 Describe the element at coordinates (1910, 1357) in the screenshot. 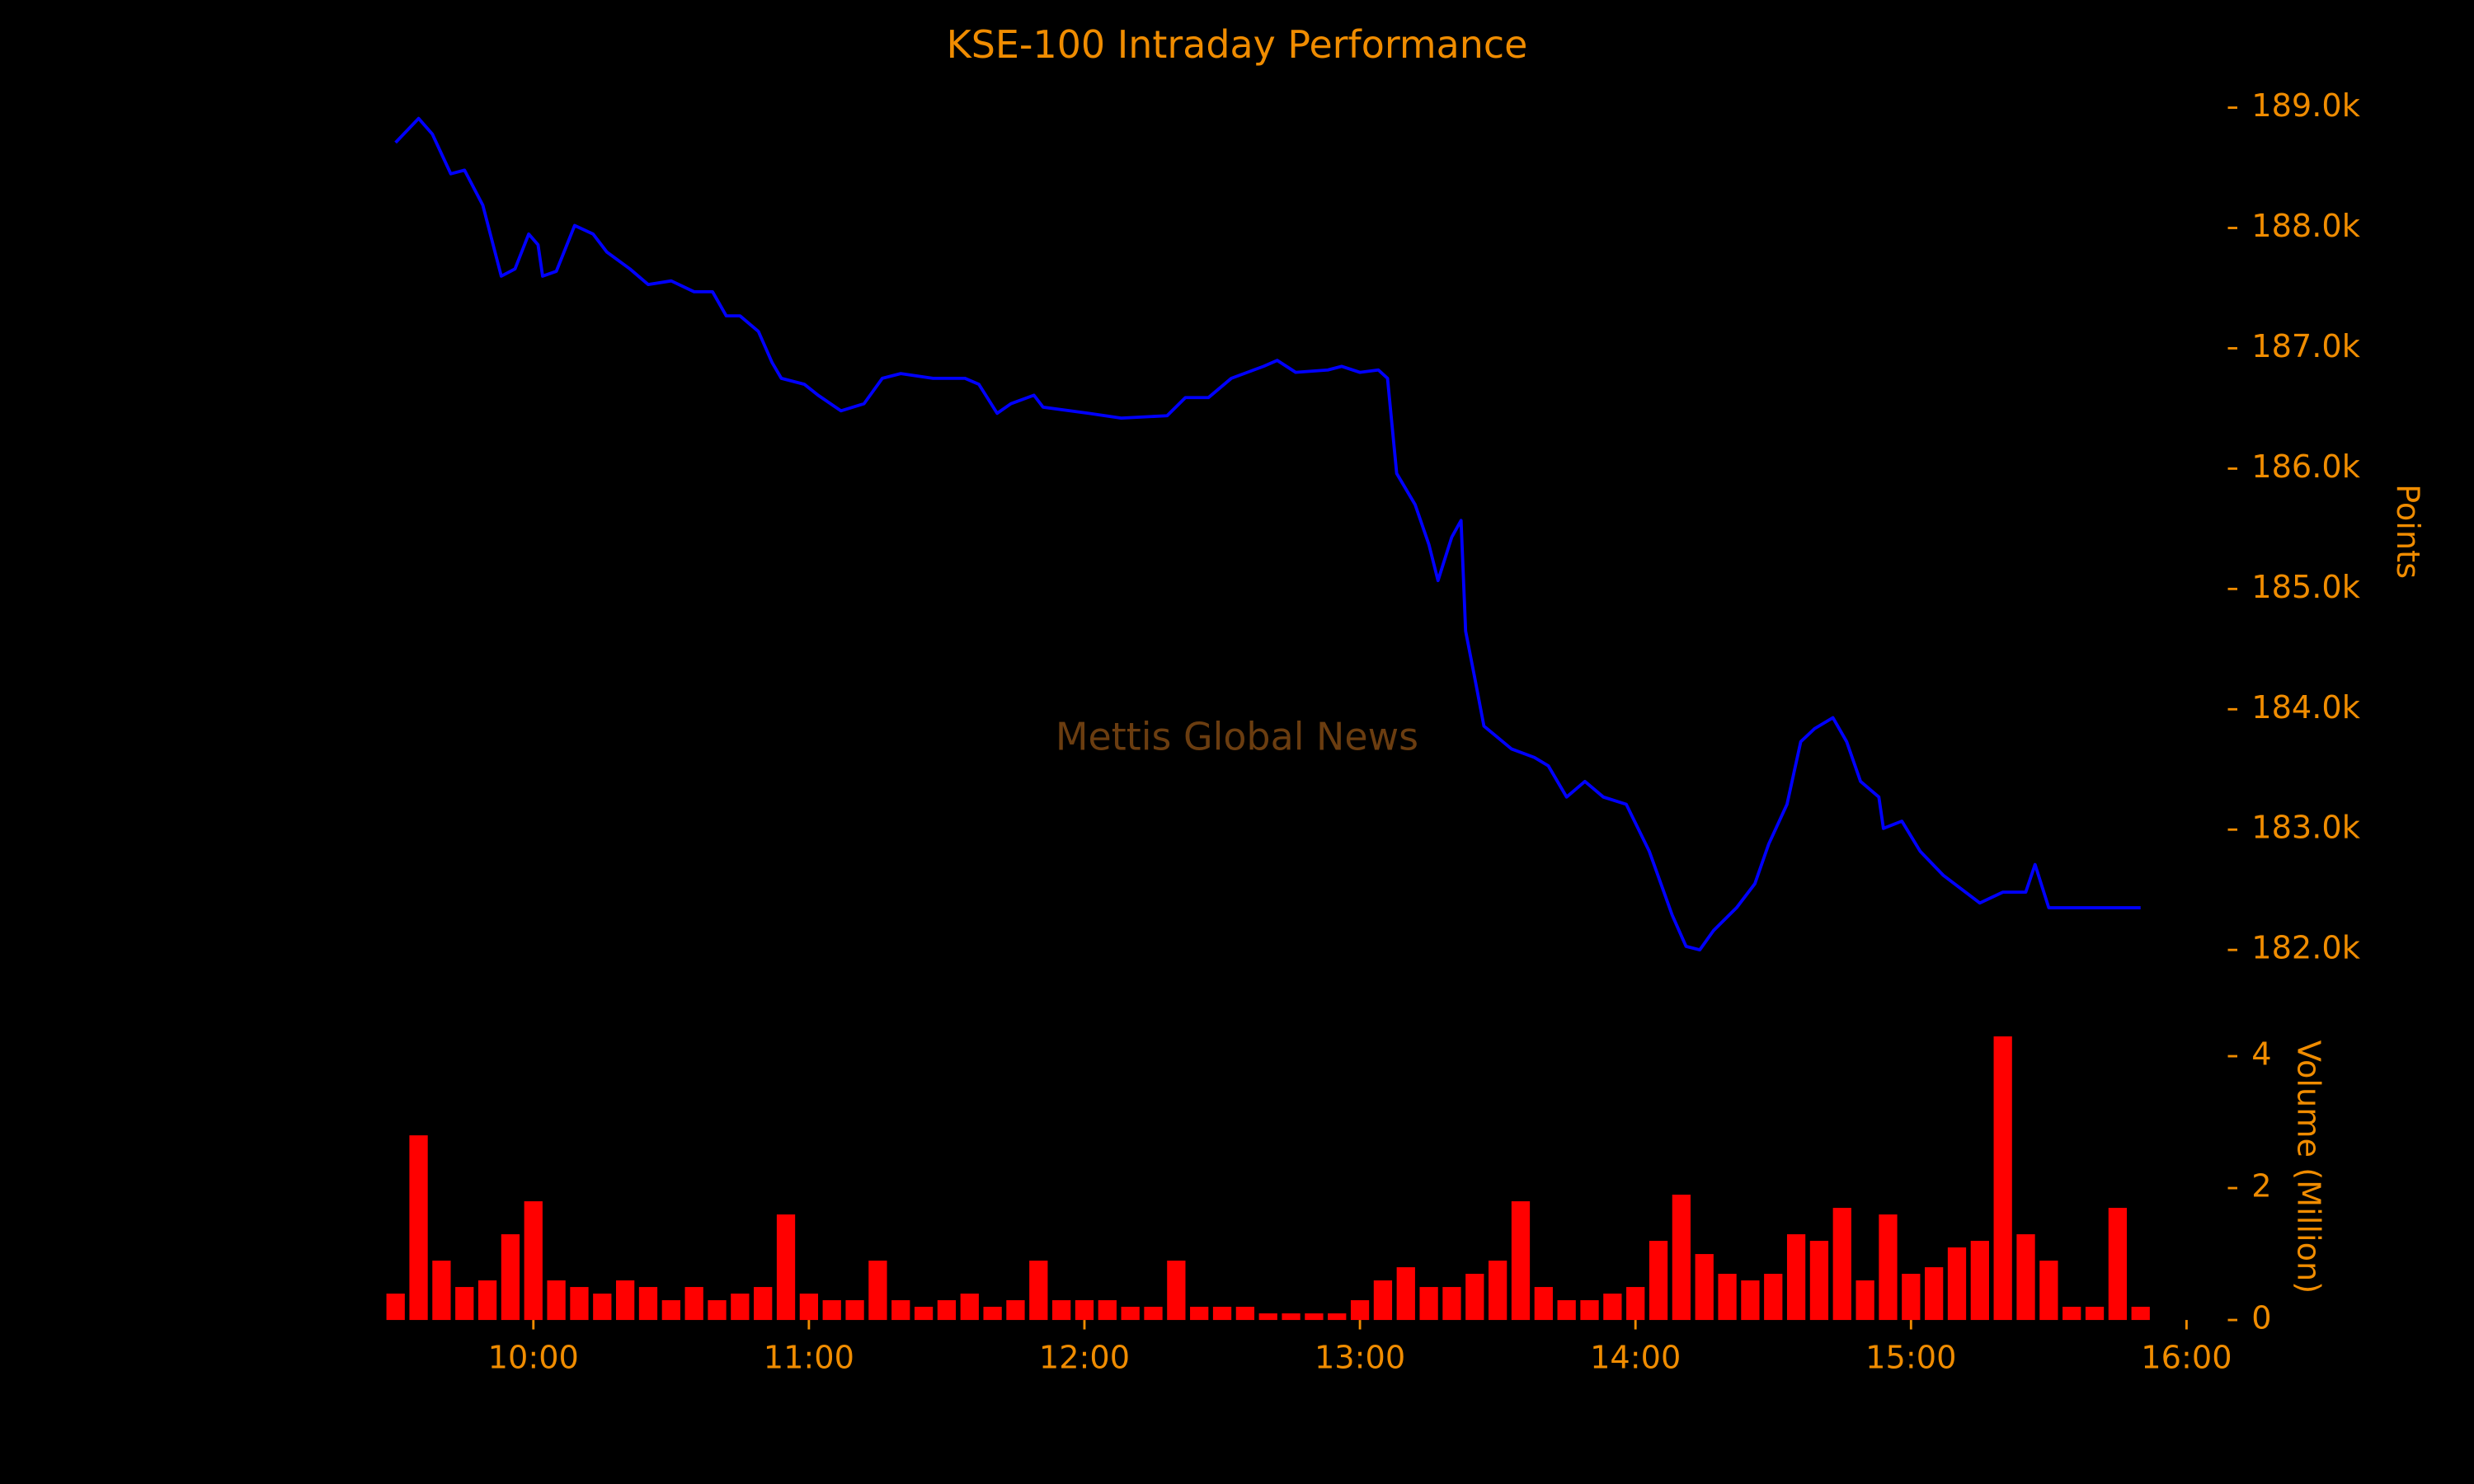

I see `x-tick-label: 15:00` at that location.